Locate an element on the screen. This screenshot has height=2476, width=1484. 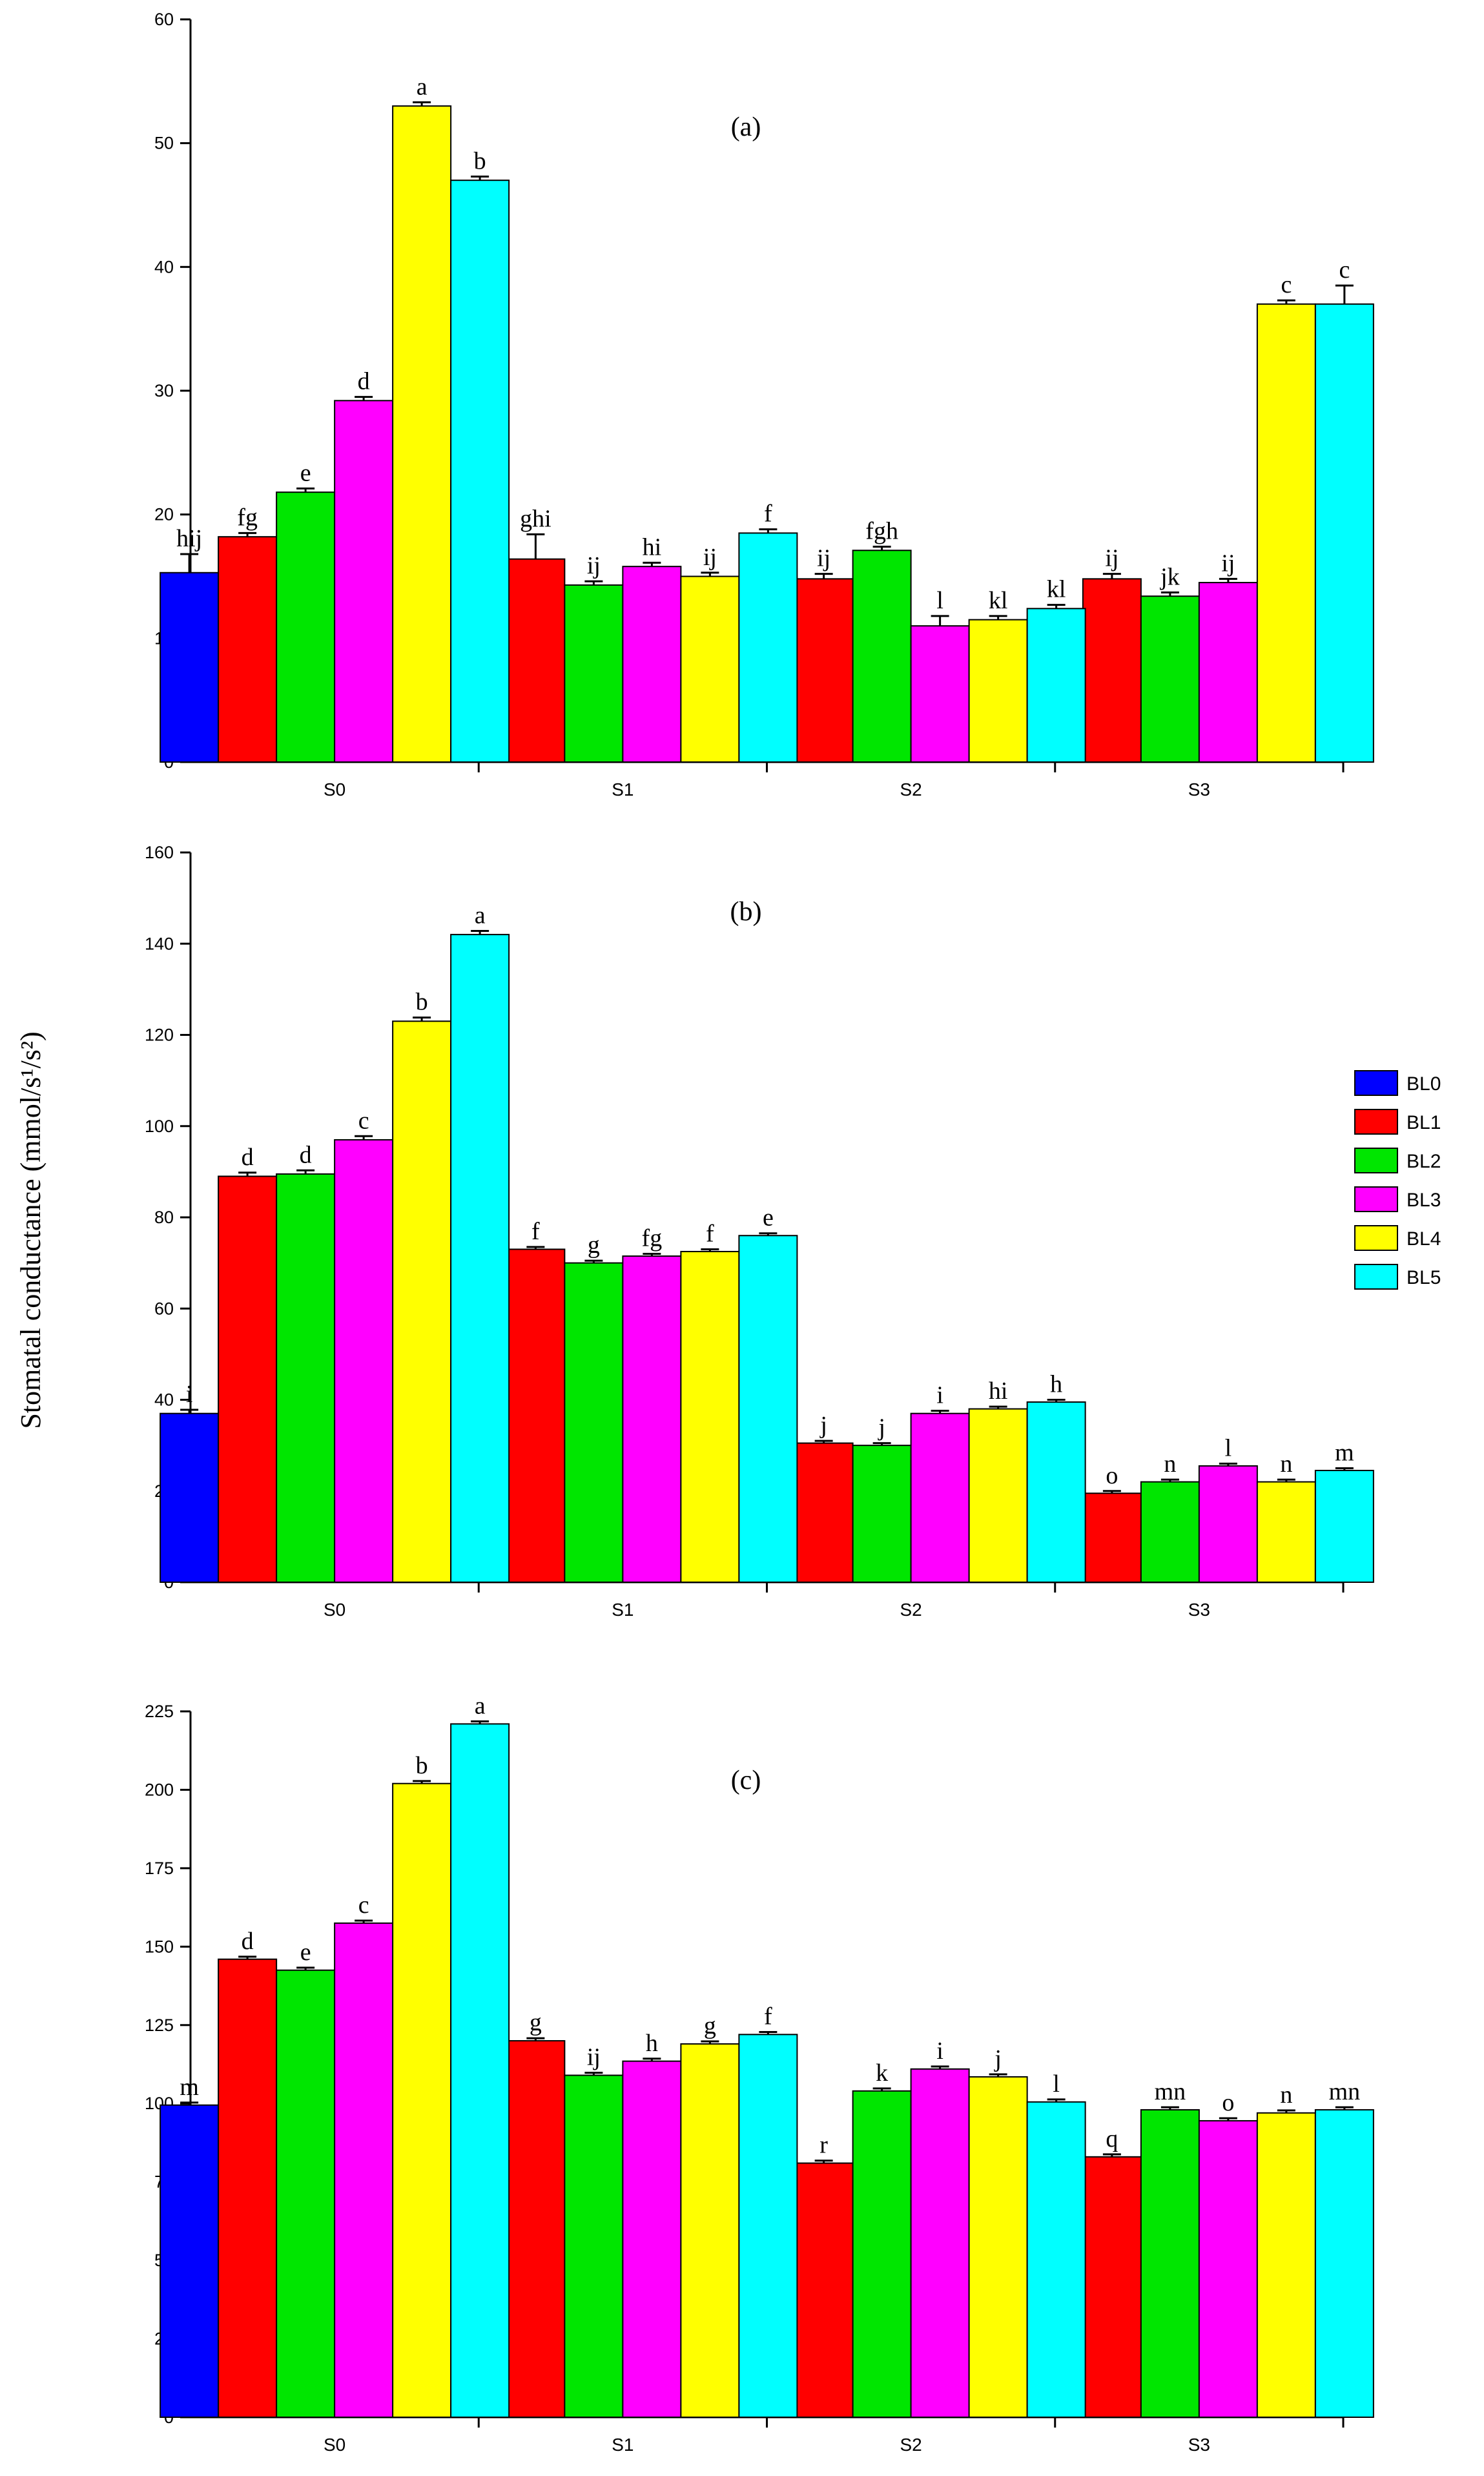
bar-bl1-s3 is located at coordinates (1112, 670).